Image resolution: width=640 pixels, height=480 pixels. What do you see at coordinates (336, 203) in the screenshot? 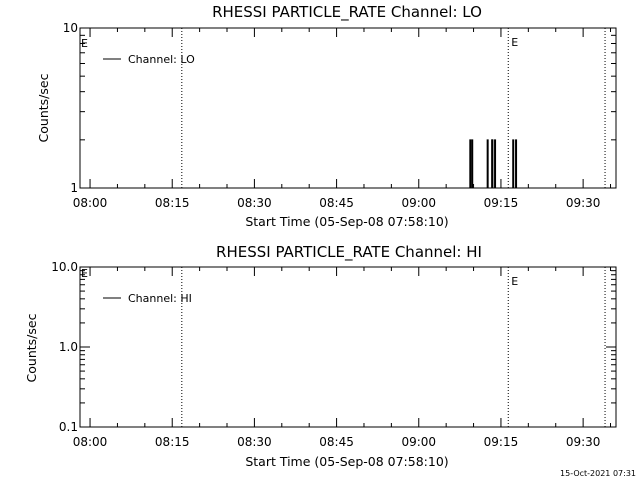
I see `x-tick-label-lo: 08:45` at bounding box center [336, 203].